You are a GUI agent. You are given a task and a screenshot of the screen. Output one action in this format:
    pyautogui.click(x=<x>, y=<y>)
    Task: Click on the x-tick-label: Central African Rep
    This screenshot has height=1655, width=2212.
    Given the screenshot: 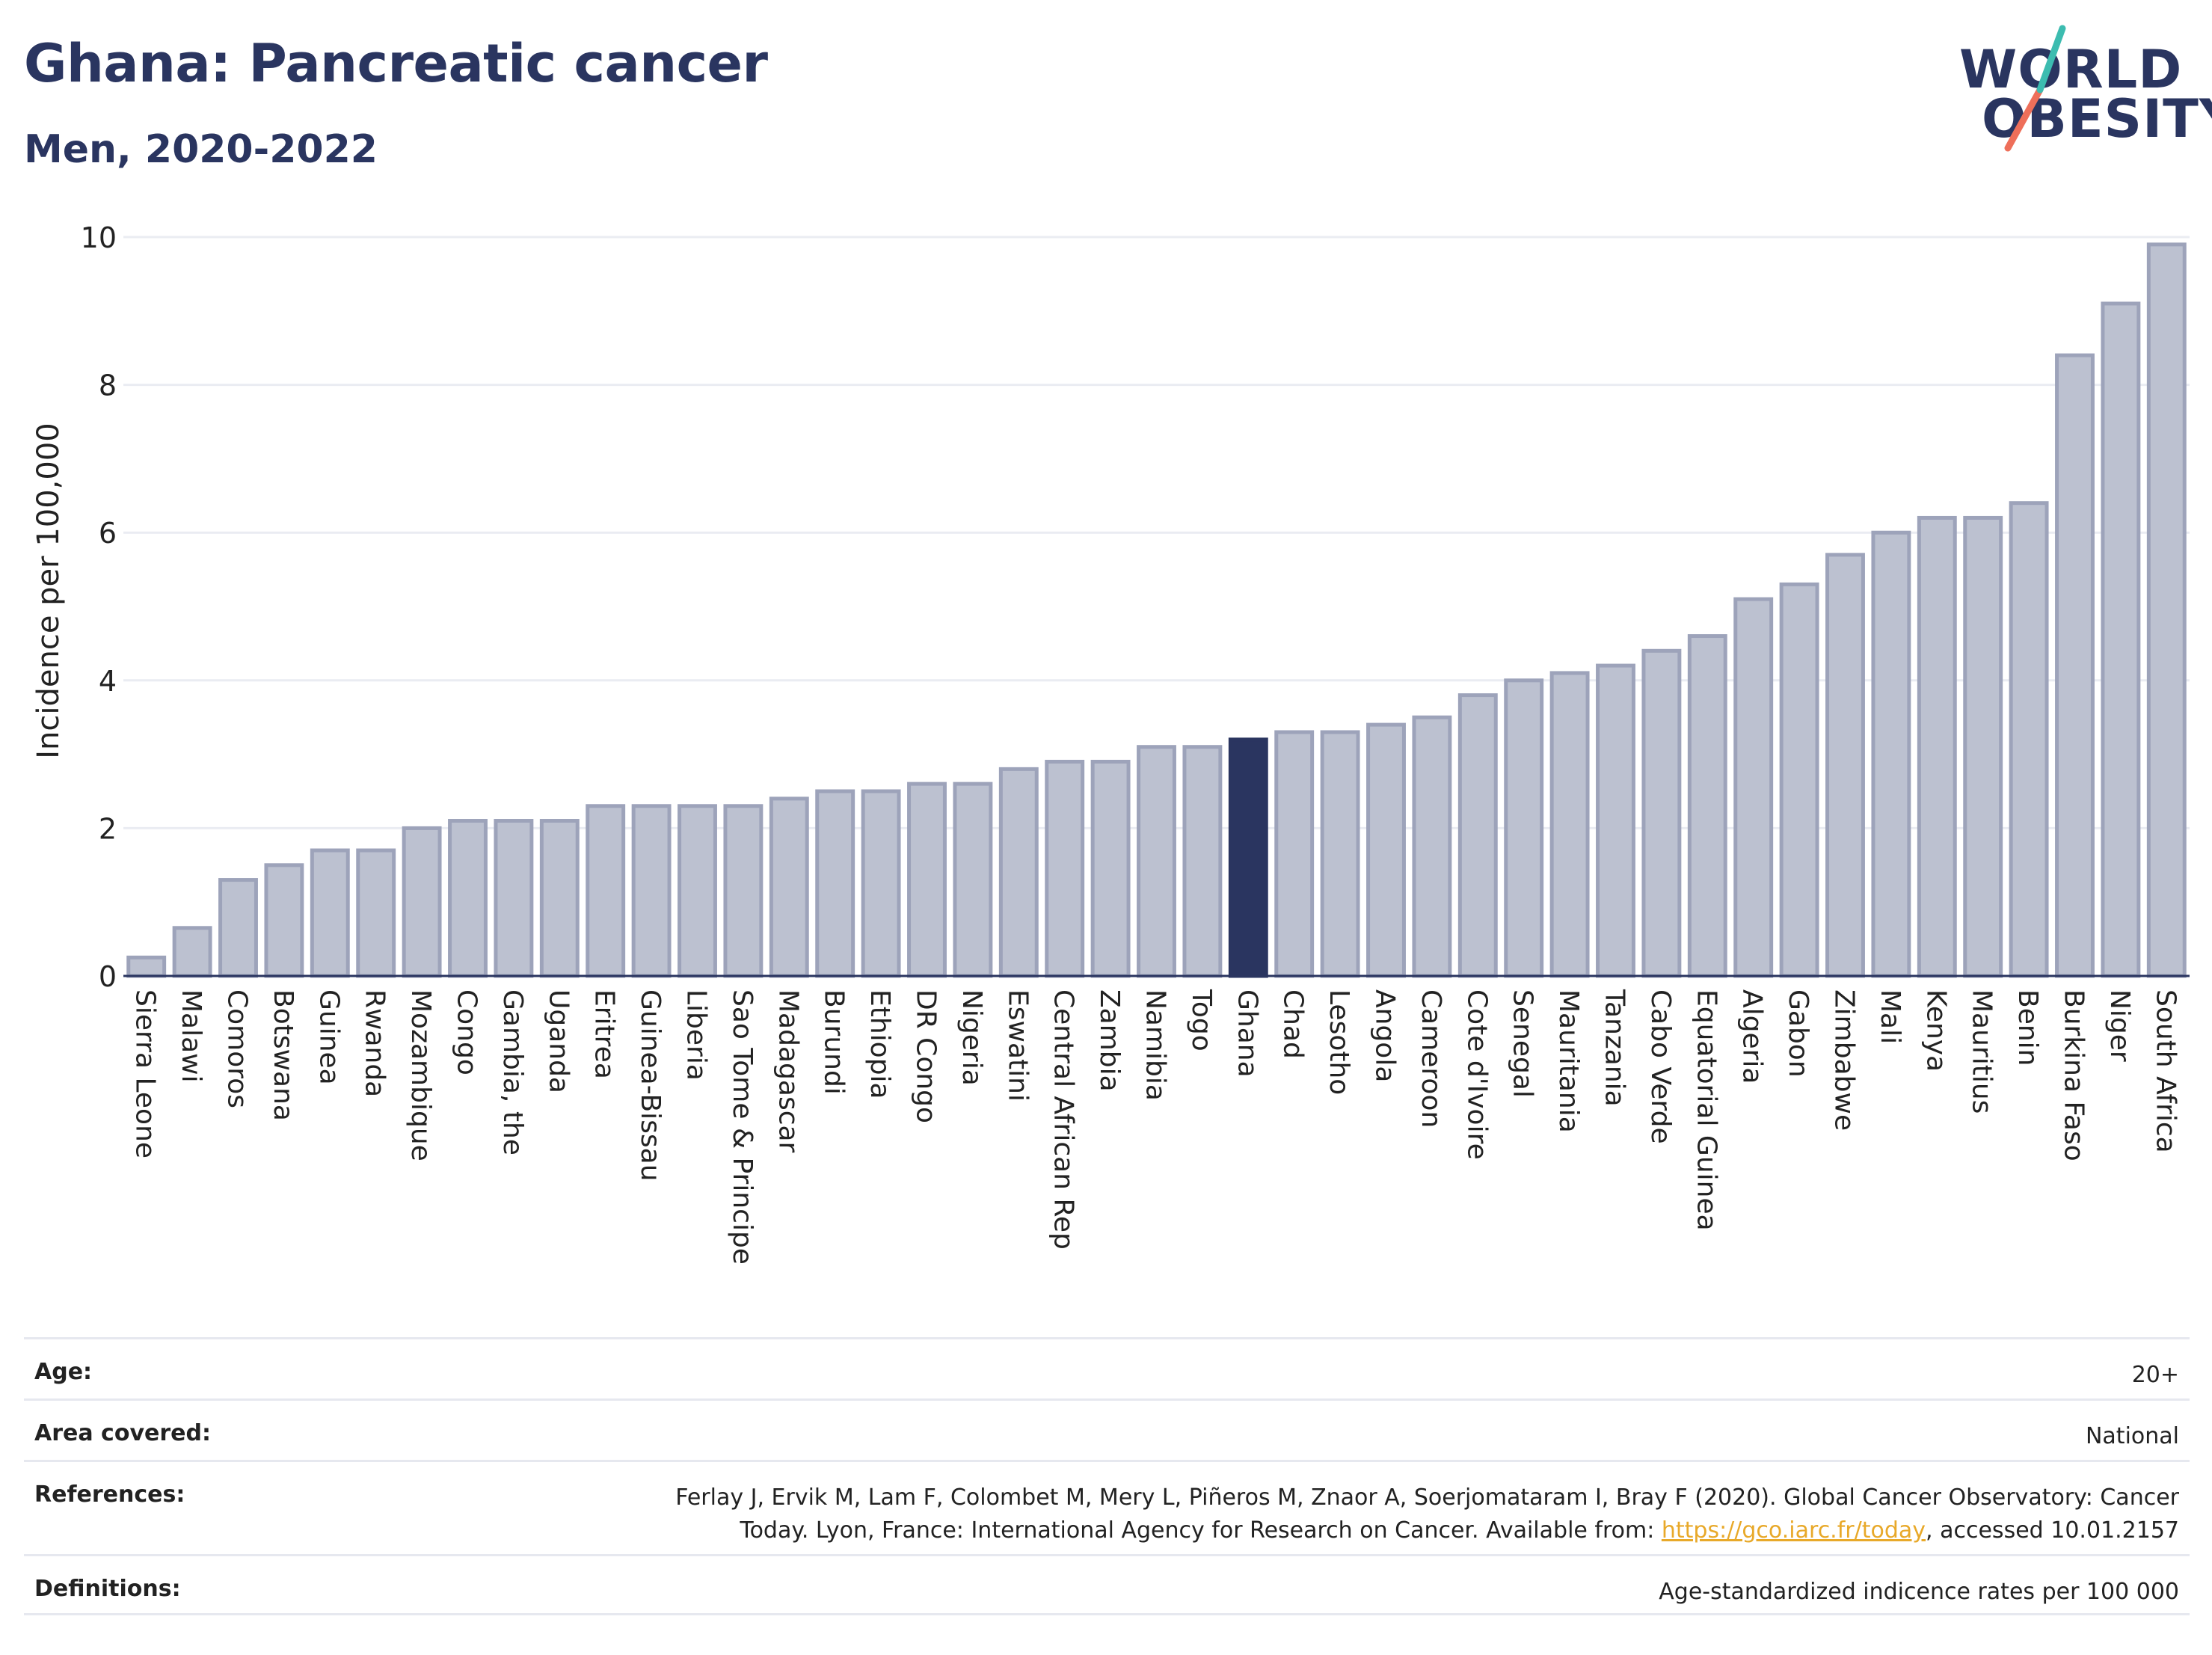 What is the action you would take?
    pyautogui.click(x=1063, y=1119)
    